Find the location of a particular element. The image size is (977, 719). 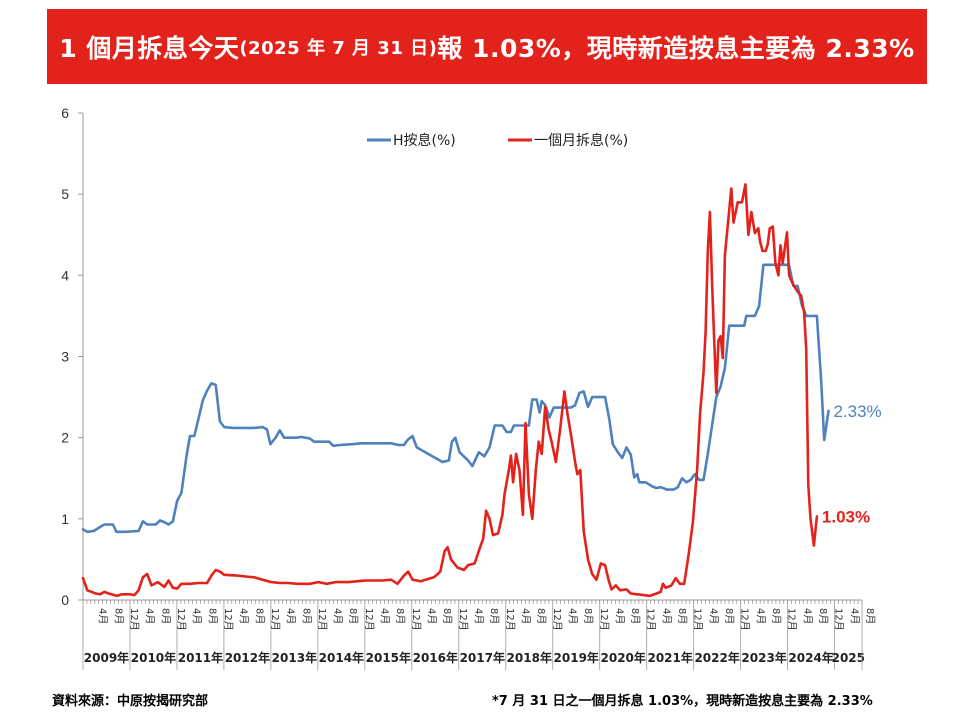

x-year-label: 2023年 is located at coordinates (763, 657).